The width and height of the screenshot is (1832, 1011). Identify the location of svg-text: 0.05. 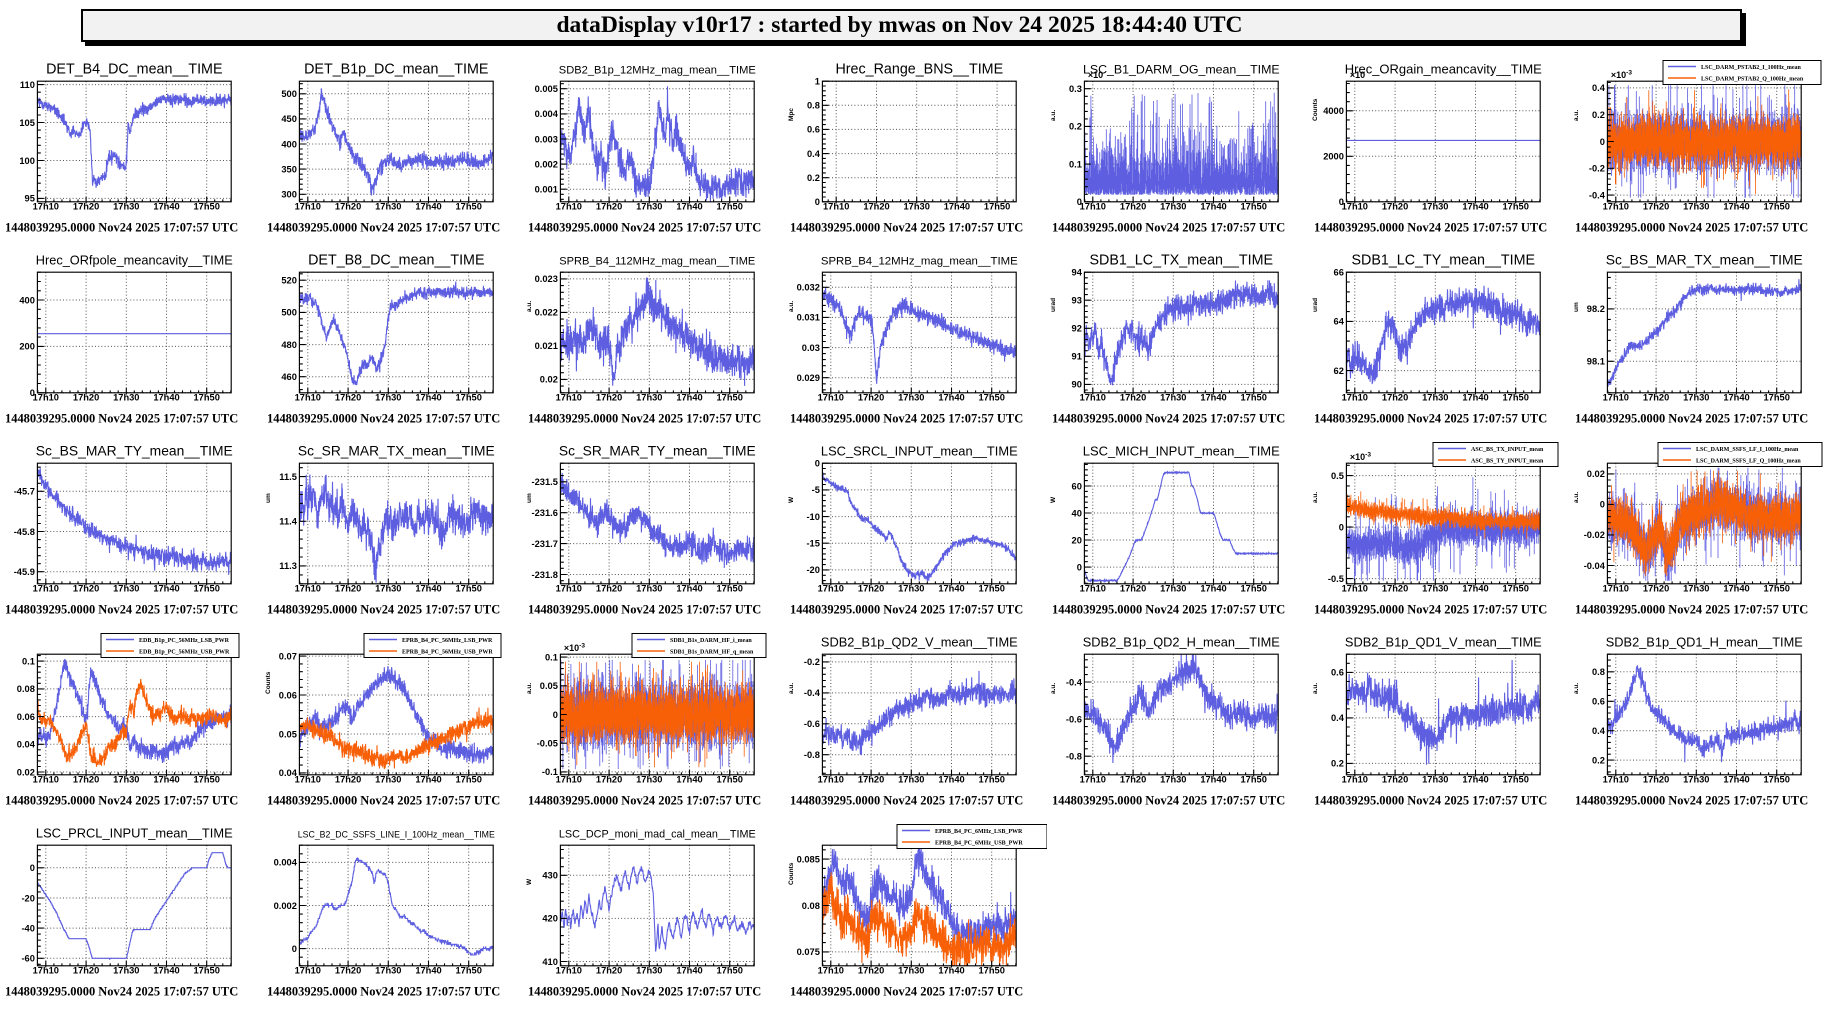
(288, 734).